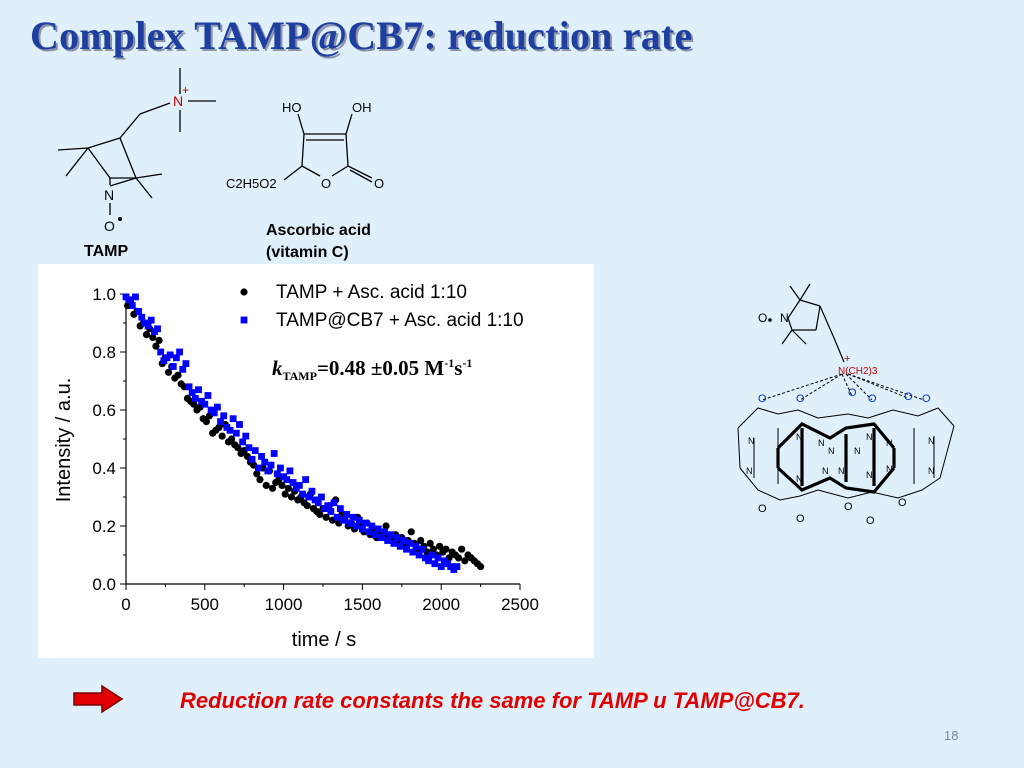 The image size is (1024, 768). Describe the element at coordinates (951, 735) in the screenshot. I see `slide-number: 18` at that location.